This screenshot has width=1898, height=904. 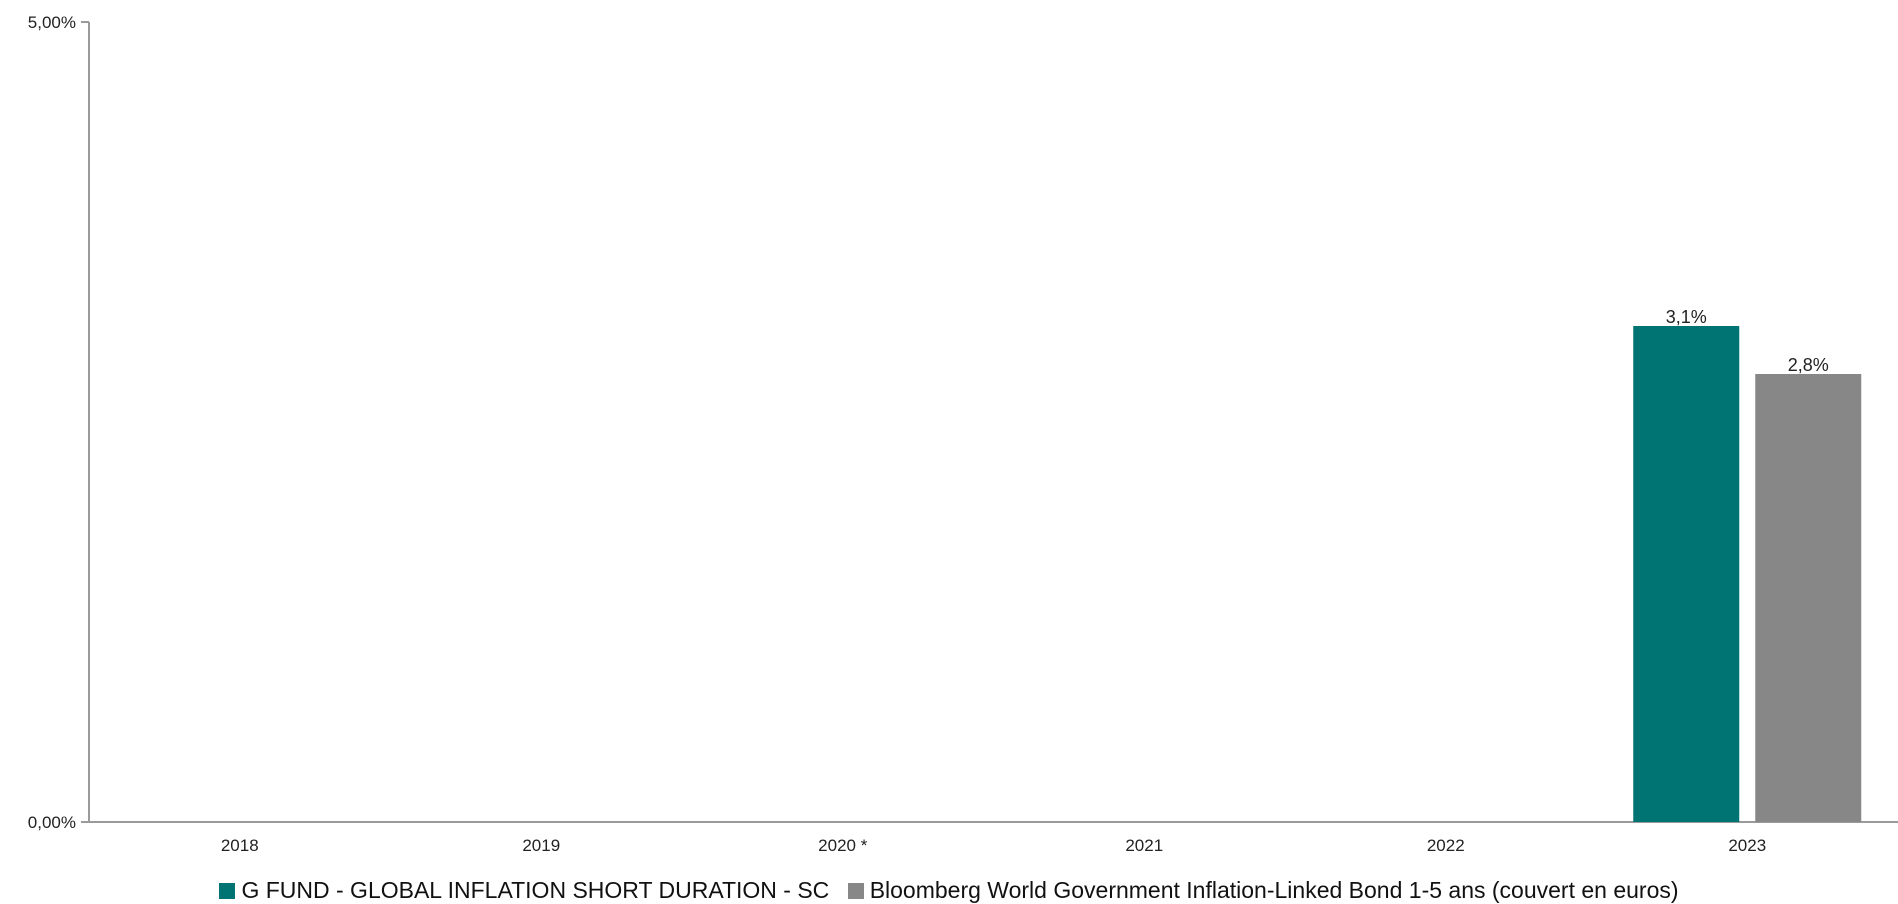 What do you see at coordinates (1446, 845) in the screenshot?
I see `x-tick-label: 2022` at bounding box center [1446, 845].